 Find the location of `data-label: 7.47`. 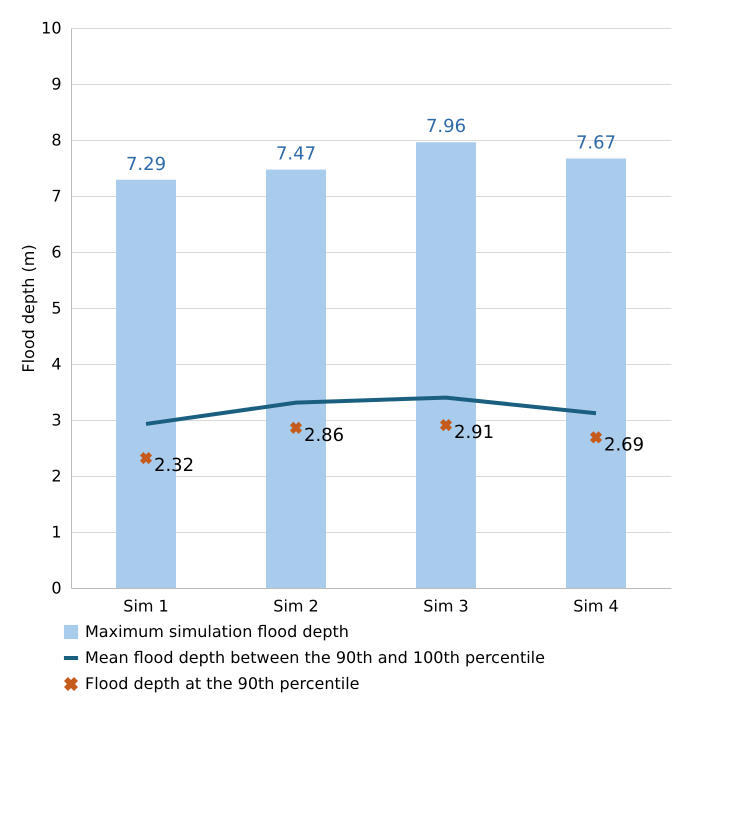

data-label: 7.47 is located at coordinates (296, 154).